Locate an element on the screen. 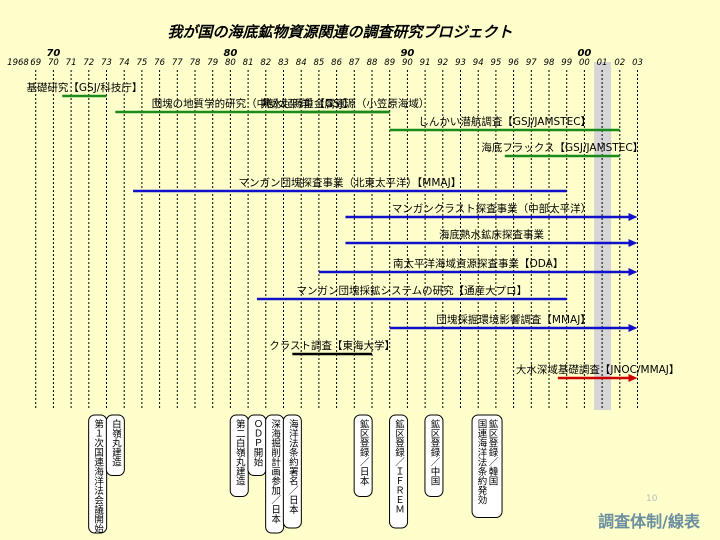  year-tick-label: 94 is located at coordinates (478, 63).